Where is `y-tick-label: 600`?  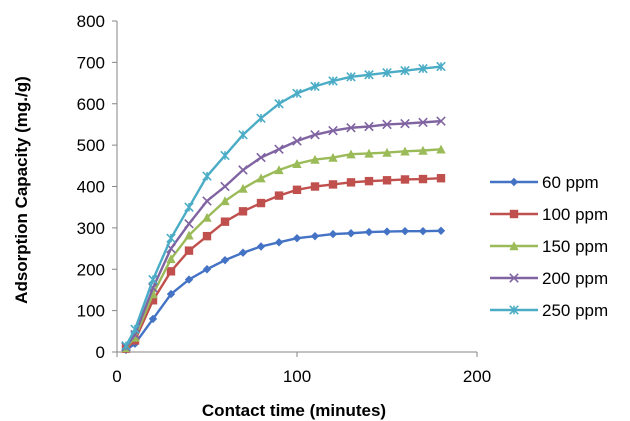 y-tick-label: 600 is located at coordinates (91, 104).